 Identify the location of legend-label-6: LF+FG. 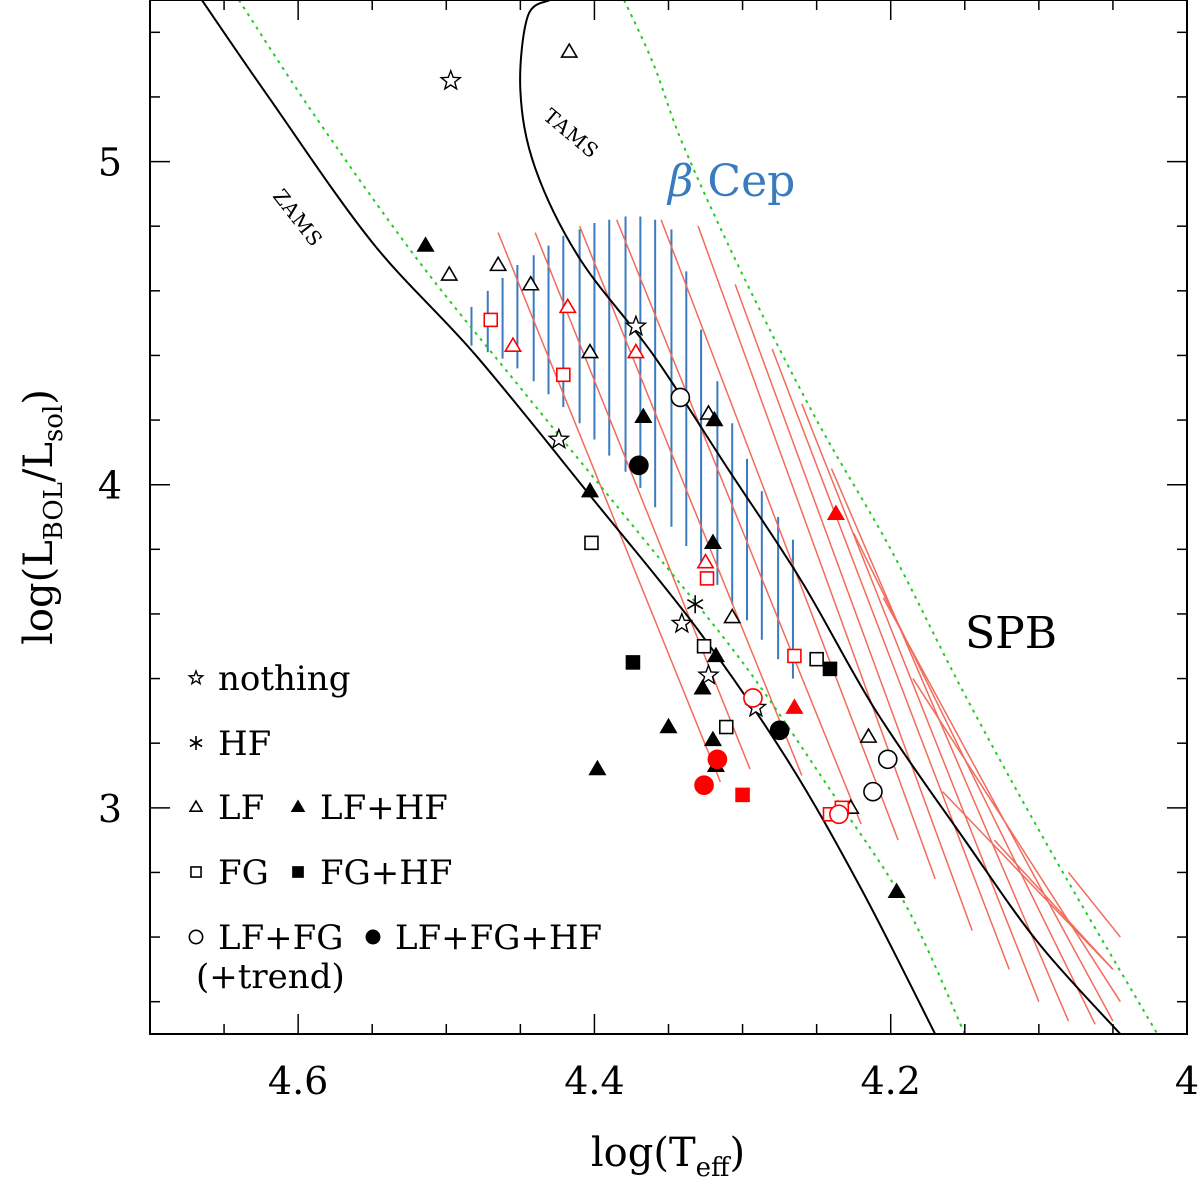
(280, 938).